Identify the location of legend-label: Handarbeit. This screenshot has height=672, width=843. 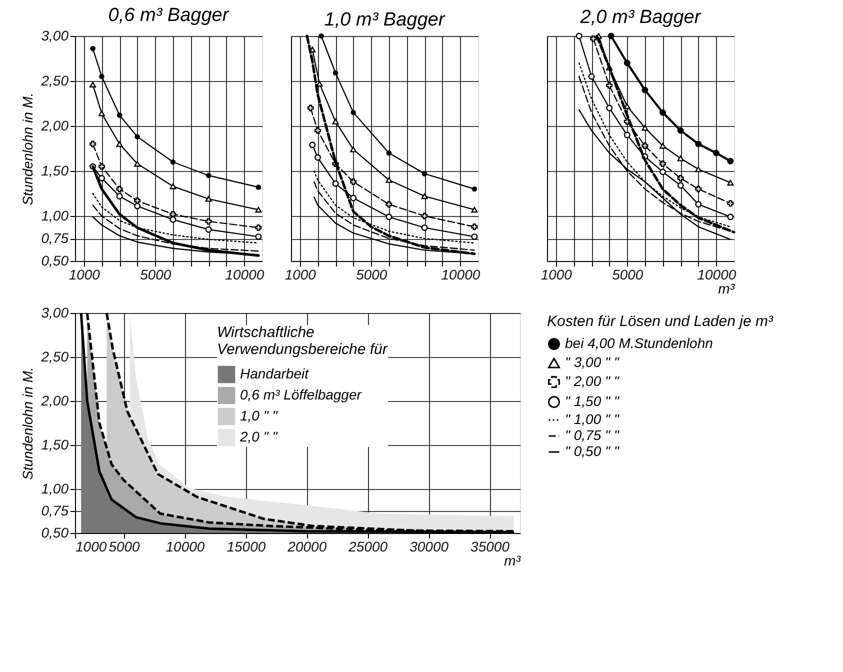
(275, 374).